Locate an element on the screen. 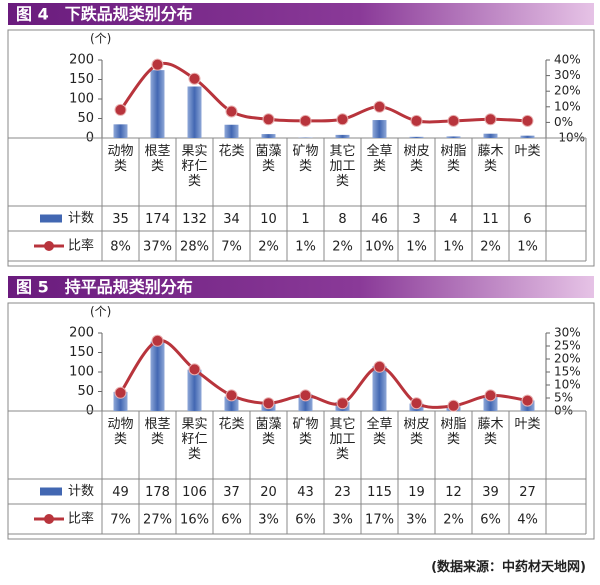 This screenshot has width=600, height=585. table-ratio: 27% is located at coordinates (157, 520).